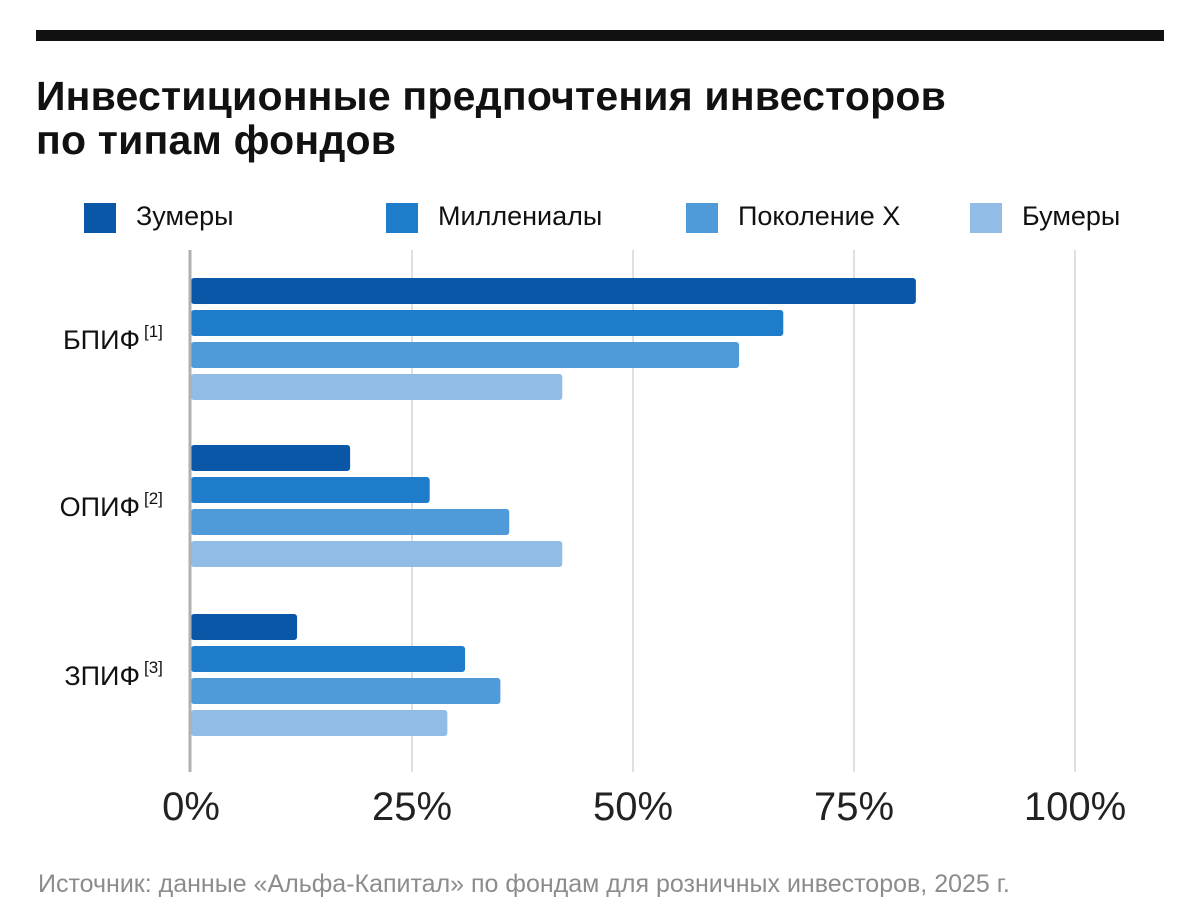 This screenshot has width=1180, height=907. Describe the element at coordinates (819, 216) in the screenshot. I see `legend-label-genx: Поколение X` at that location.